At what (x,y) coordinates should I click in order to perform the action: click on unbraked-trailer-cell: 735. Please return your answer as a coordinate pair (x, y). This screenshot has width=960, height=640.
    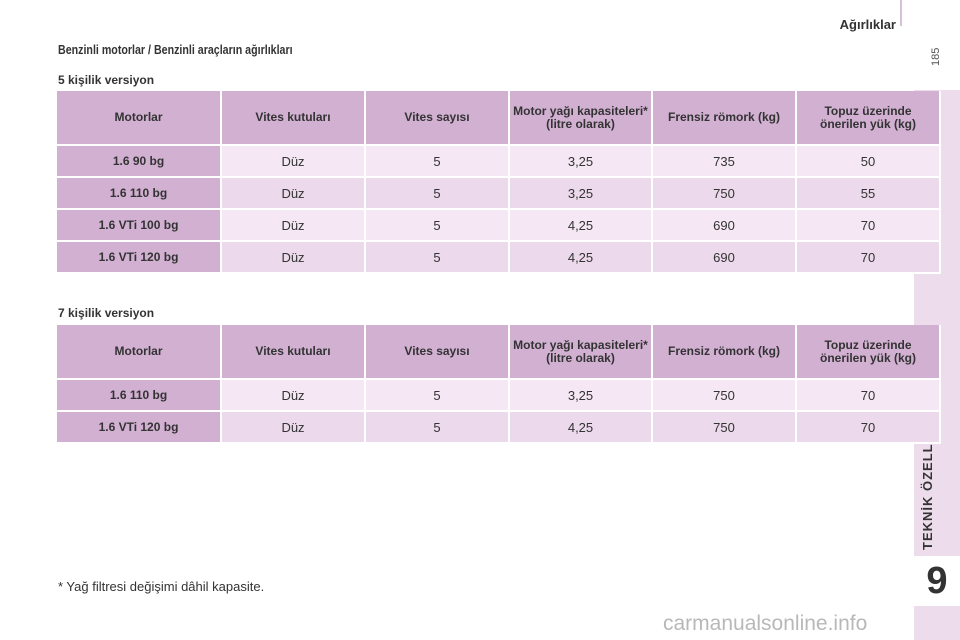
    Looking at the image, I should click on (725, 162).